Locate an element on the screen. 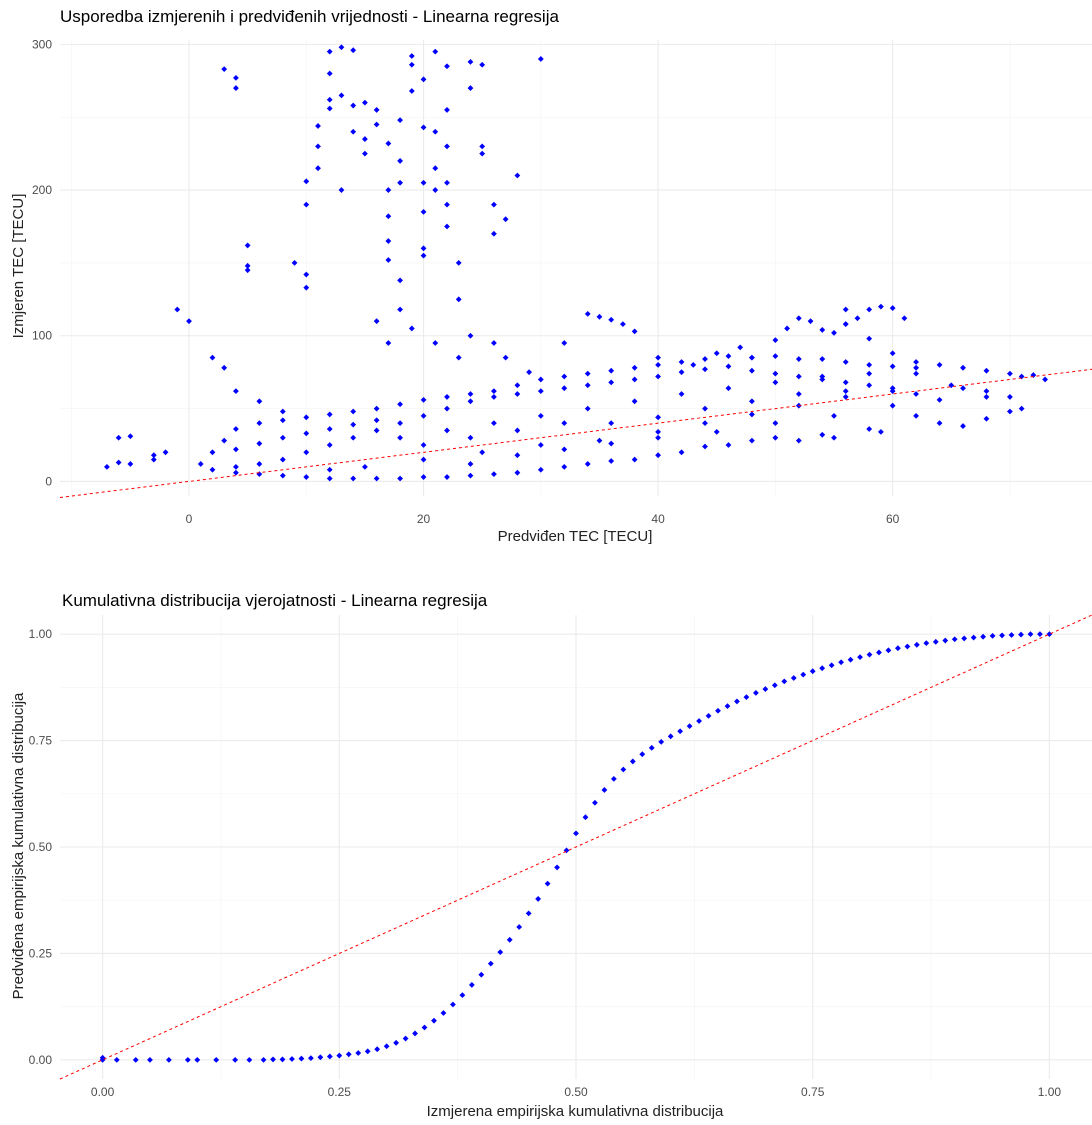  y-tick-label: 1.00 is located at coordinates (41, 634).